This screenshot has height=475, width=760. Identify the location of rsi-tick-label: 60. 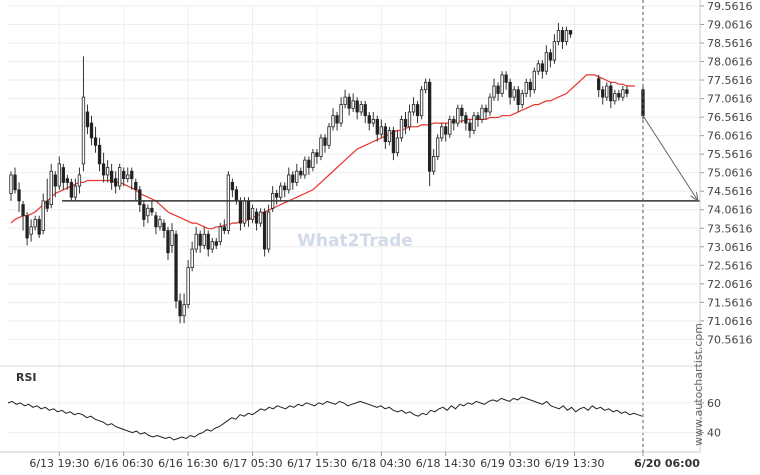
(714, 403).